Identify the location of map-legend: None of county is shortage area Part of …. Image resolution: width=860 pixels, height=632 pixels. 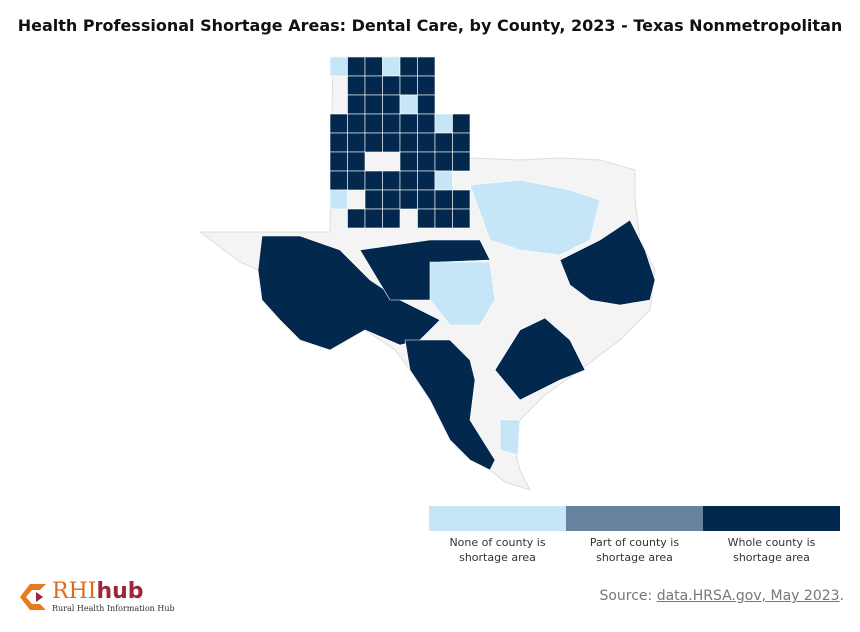
(634, 535).